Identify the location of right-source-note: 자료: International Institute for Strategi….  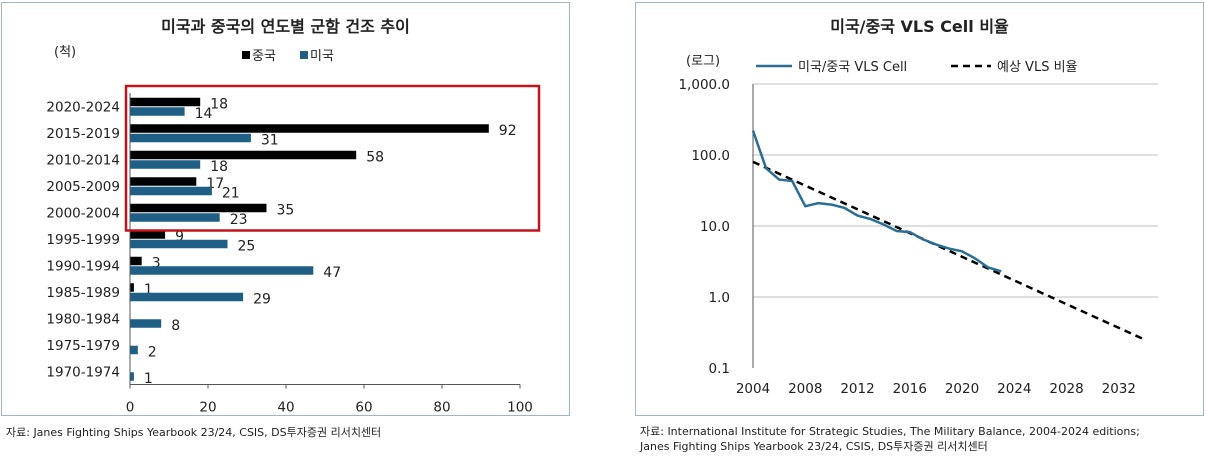
(890, 439).